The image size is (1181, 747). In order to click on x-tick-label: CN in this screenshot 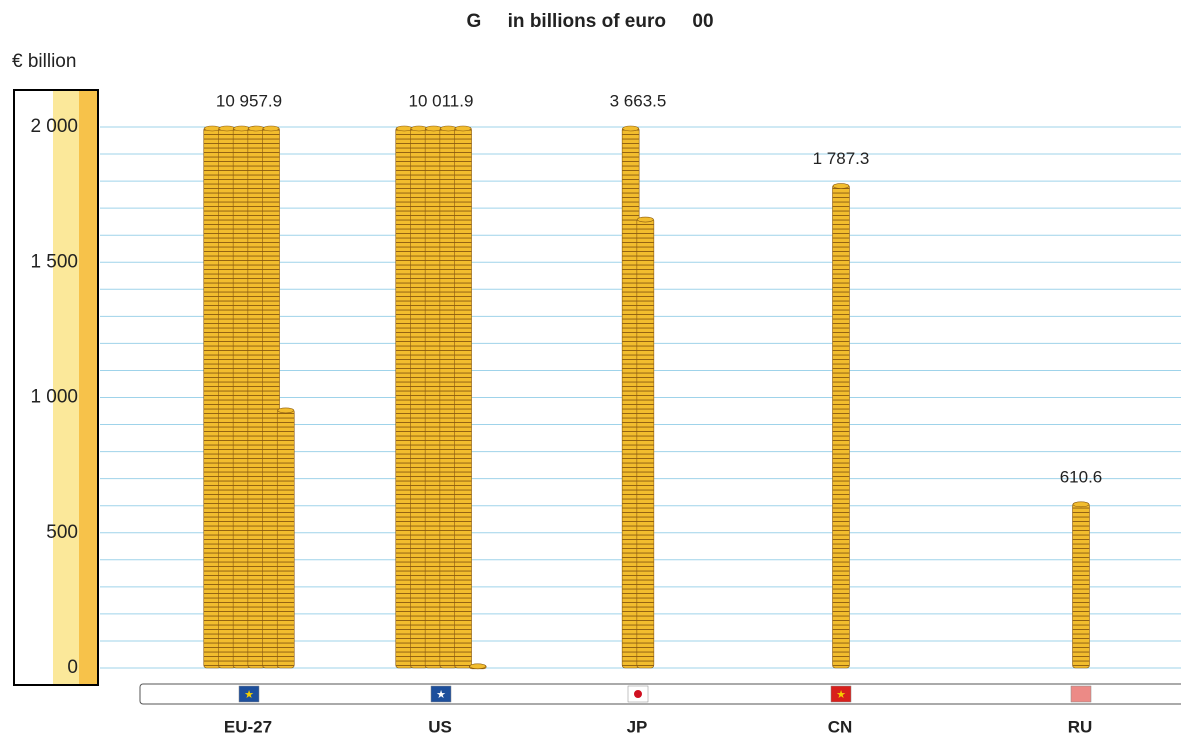, I will do `click(840, 726)`.